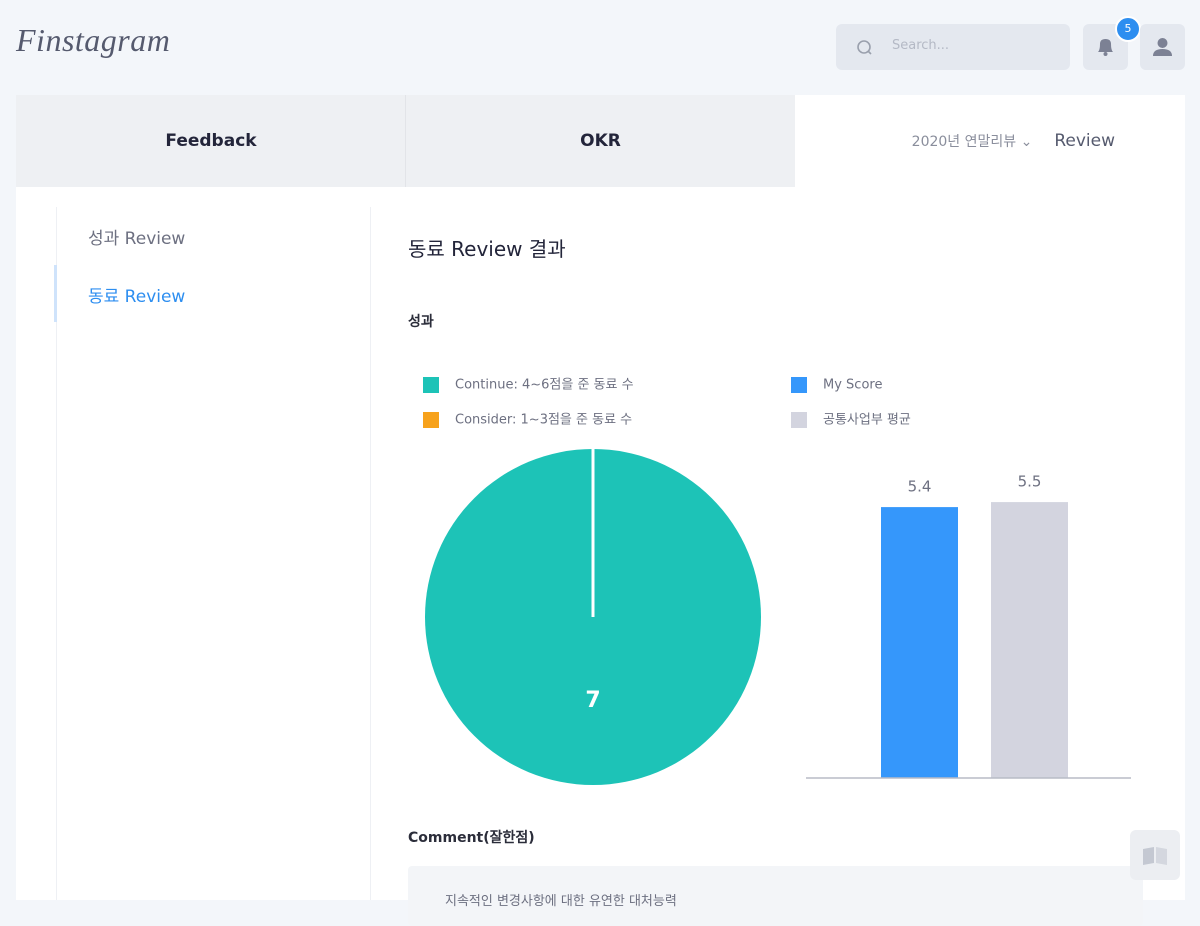  I want to click on sidebar-item: 성과 Review, so click(137, 239).